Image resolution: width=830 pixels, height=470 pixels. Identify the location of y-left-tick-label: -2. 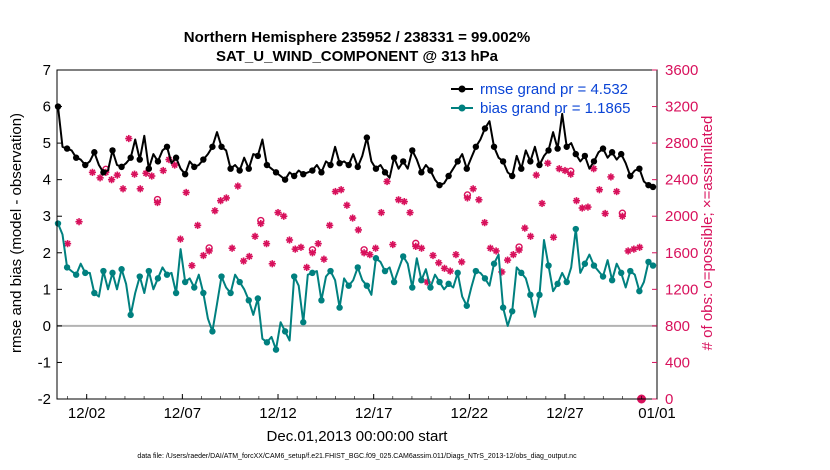
(44, 399).